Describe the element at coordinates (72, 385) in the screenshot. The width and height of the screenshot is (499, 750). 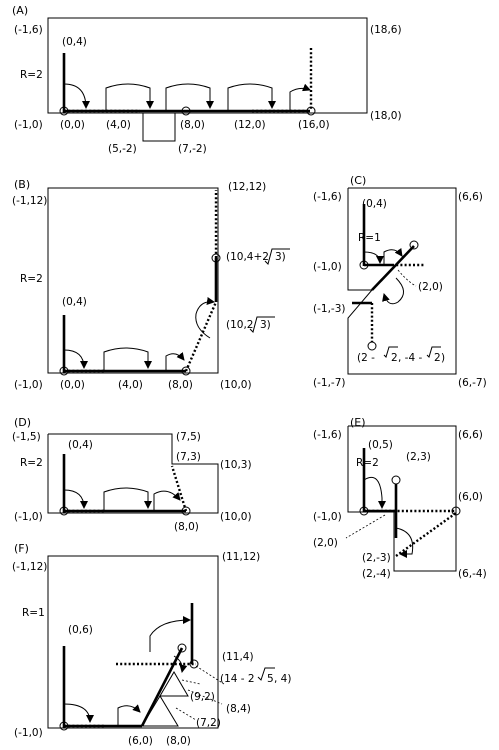
I see `panel-b-label: (0,0)` at that location.